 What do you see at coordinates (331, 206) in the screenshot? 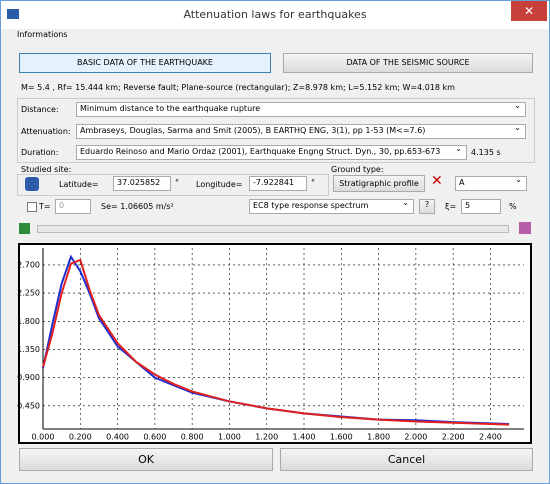
I see `select: EC8 type response spectrum` at bounding box center [331, 206].